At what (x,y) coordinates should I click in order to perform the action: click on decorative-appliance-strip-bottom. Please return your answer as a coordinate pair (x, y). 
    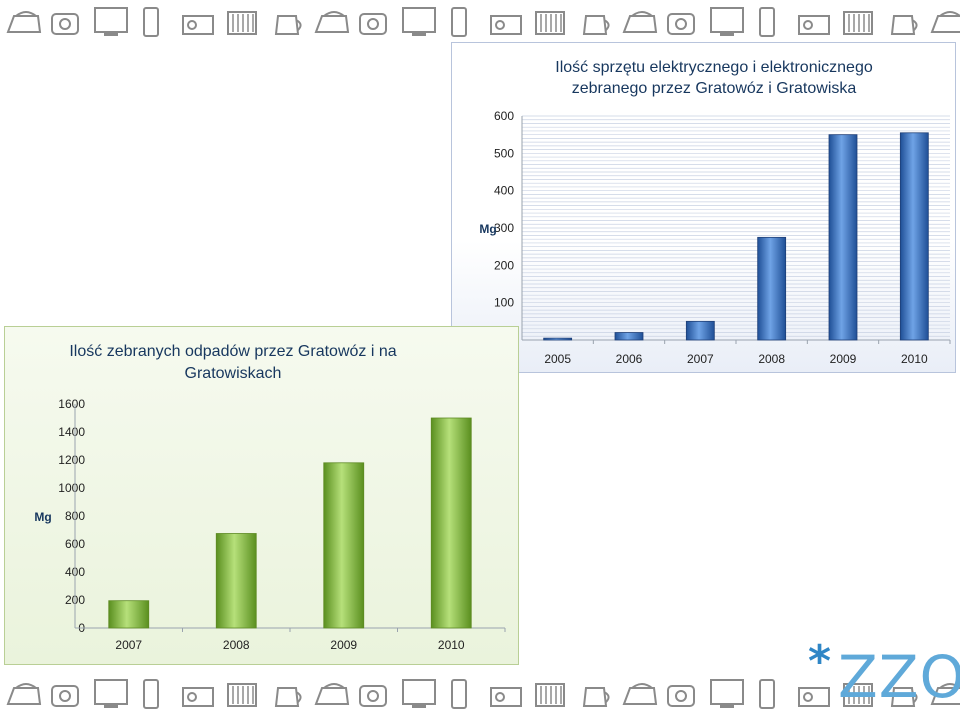
    Looking at the image, I should click on (480, 693).